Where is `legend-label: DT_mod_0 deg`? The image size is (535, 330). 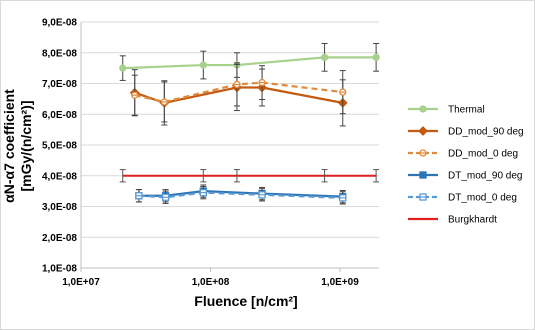 legend-label: DT_mod_0 deg is located at coordinates (482, 198).